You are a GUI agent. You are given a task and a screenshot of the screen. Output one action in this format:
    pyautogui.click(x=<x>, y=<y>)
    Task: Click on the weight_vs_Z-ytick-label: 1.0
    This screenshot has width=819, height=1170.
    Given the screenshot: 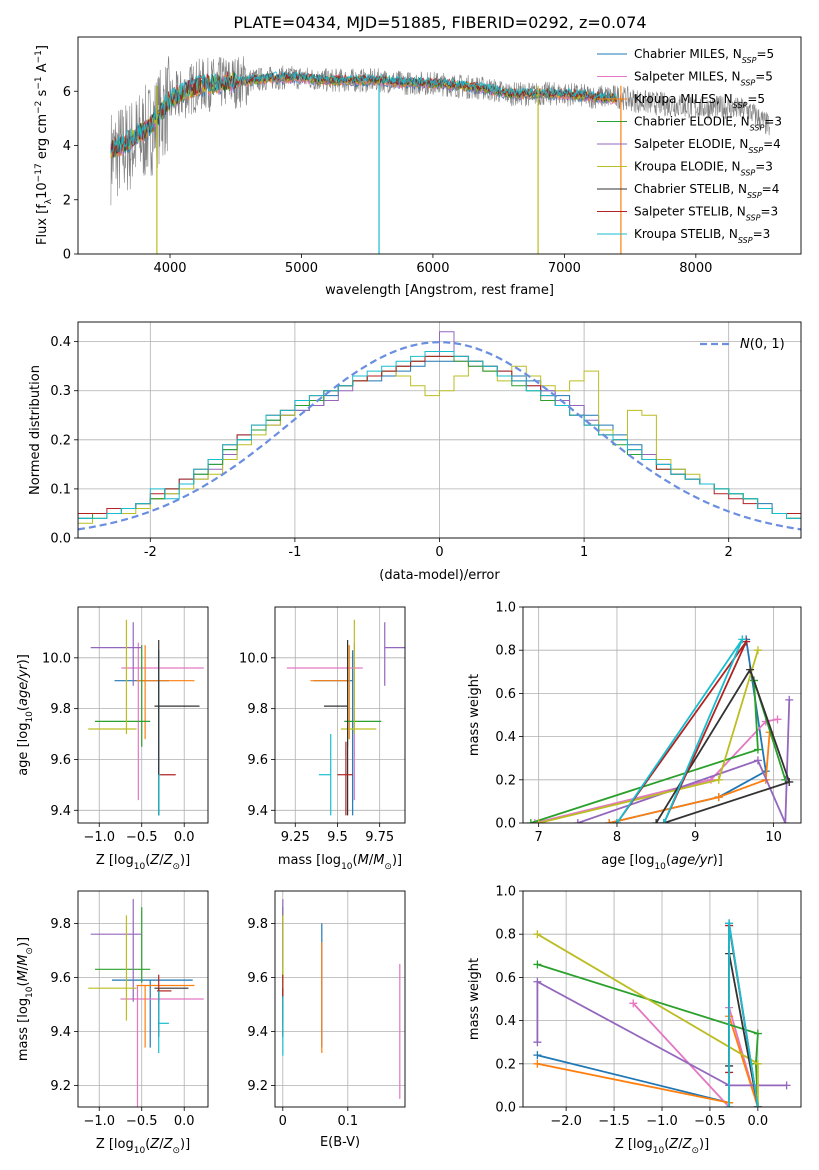 What is the action you would take?
    pyautogui.click(x=505, y=892)
    